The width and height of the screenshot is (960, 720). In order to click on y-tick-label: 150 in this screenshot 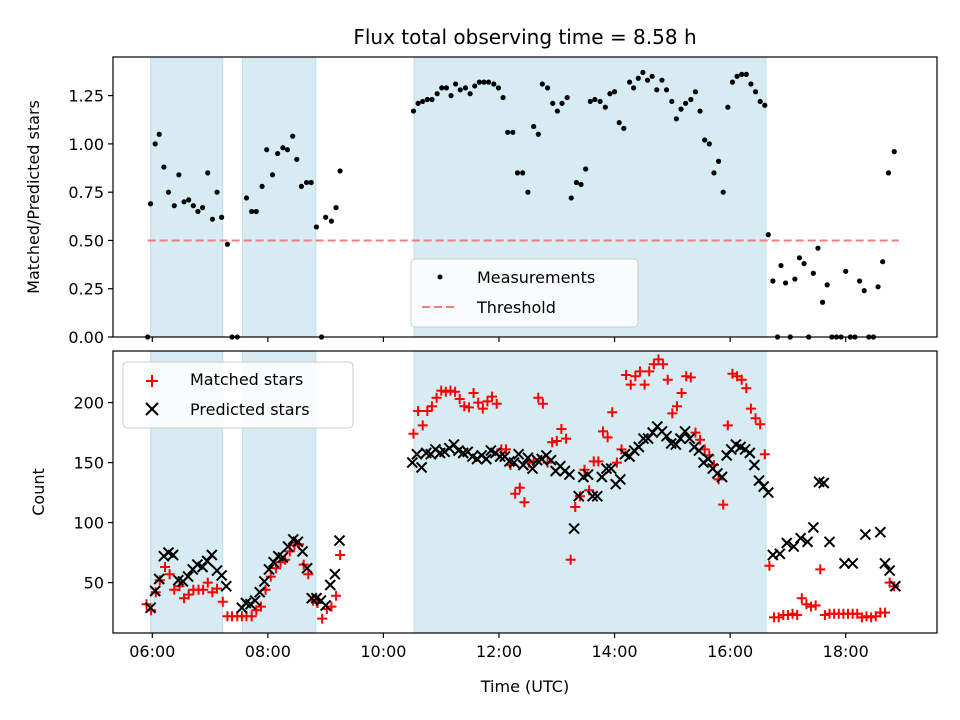, I will do `click(88, 463)`.